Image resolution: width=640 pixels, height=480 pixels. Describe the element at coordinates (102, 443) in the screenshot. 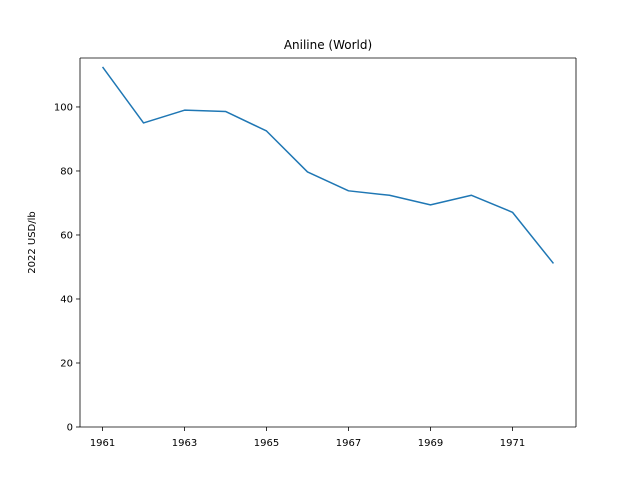

I see `x-tick-label: 1961` at that location.